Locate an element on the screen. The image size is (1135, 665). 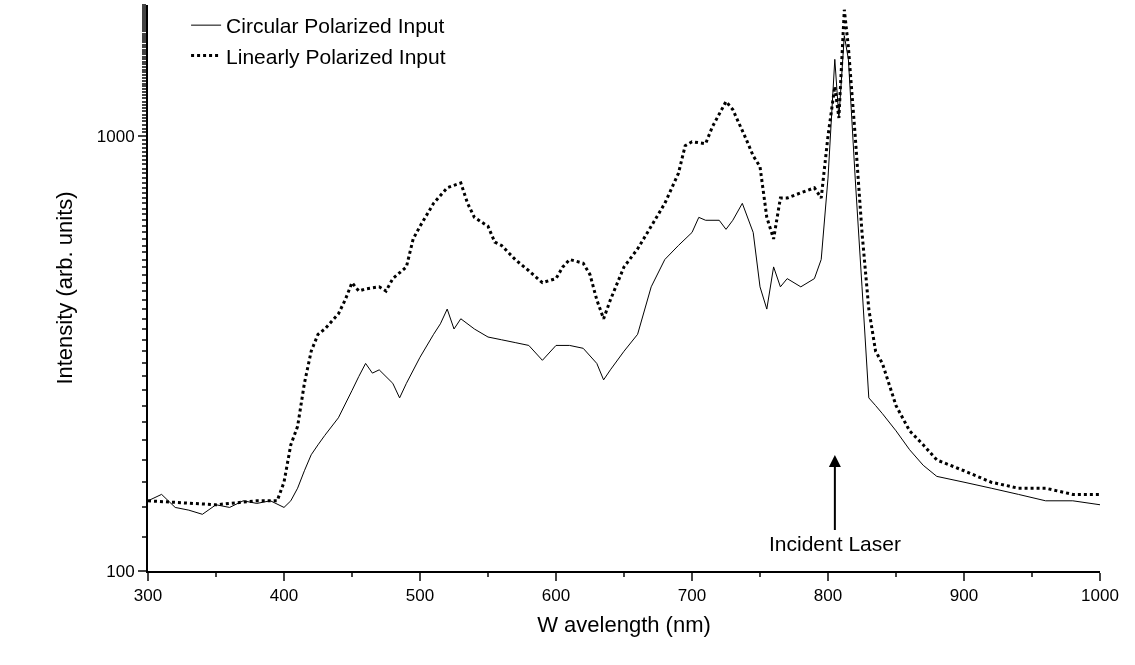
x-tick-label: 900 is located at coordinates (964, 596).